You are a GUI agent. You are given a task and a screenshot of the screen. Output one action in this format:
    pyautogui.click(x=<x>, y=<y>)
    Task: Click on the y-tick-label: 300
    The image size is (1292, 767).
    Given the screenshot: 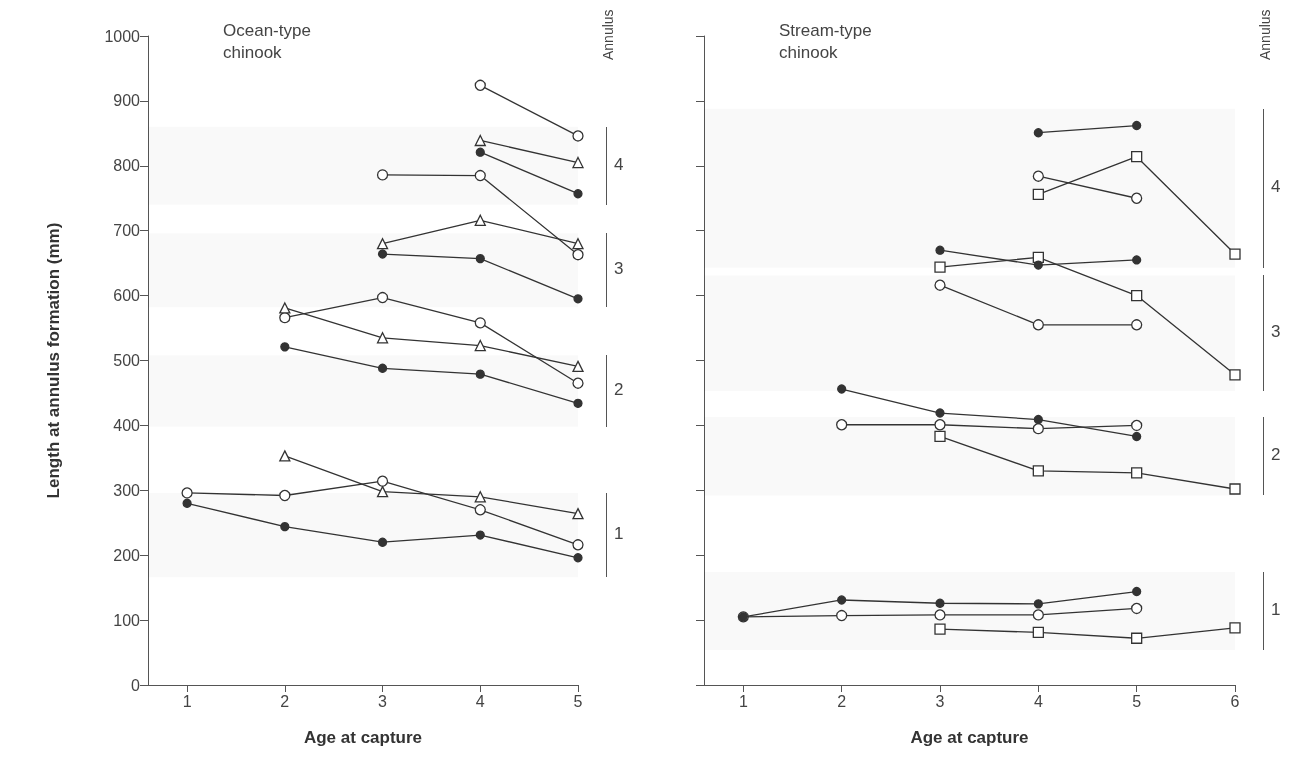 What is the action you would take?
    pyautogui.click(x=127, y=490)
    